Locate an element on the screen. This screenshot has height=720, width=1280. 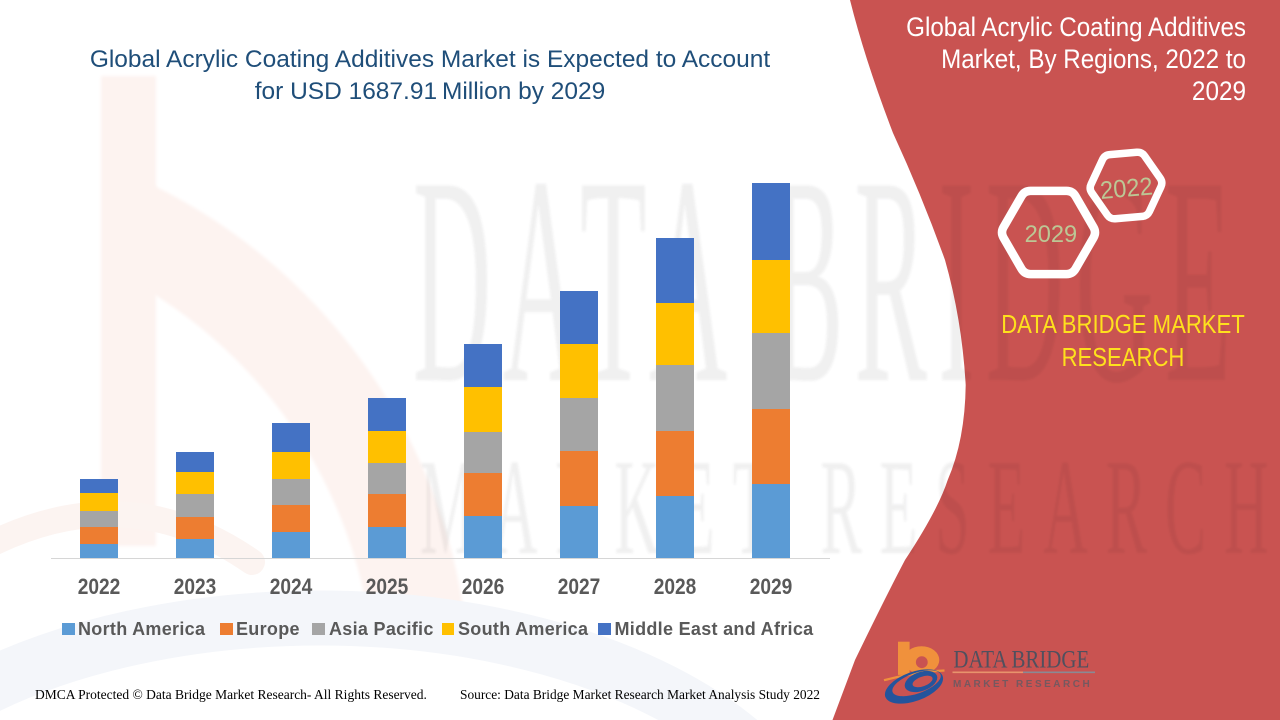
svg-text: MARKET RESEARCH is located at coordinates (1022, 684).